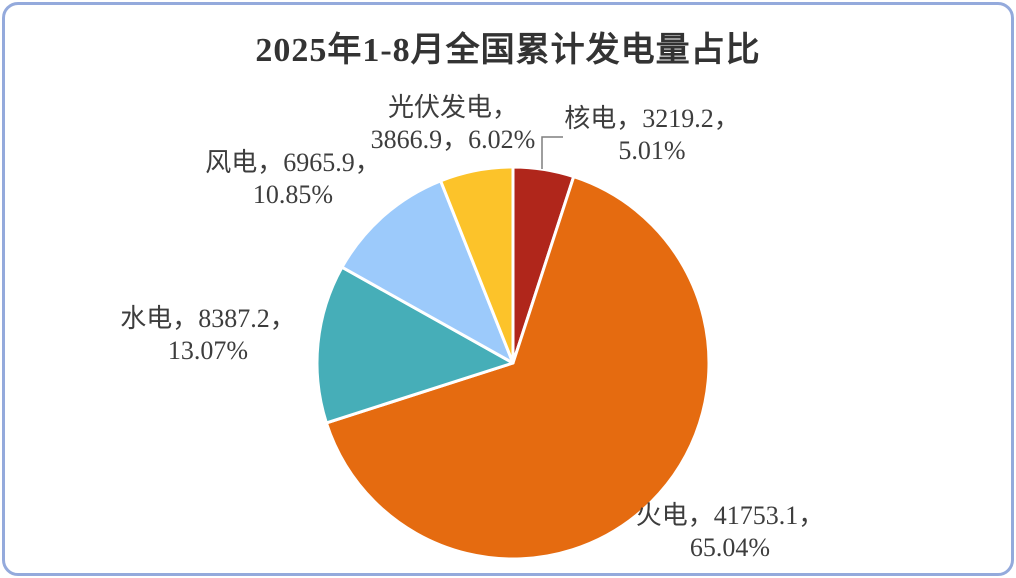 The height and width of the screenshot is (578, 1016). I want to click on leader-line-nuclear, so click(552, 152).